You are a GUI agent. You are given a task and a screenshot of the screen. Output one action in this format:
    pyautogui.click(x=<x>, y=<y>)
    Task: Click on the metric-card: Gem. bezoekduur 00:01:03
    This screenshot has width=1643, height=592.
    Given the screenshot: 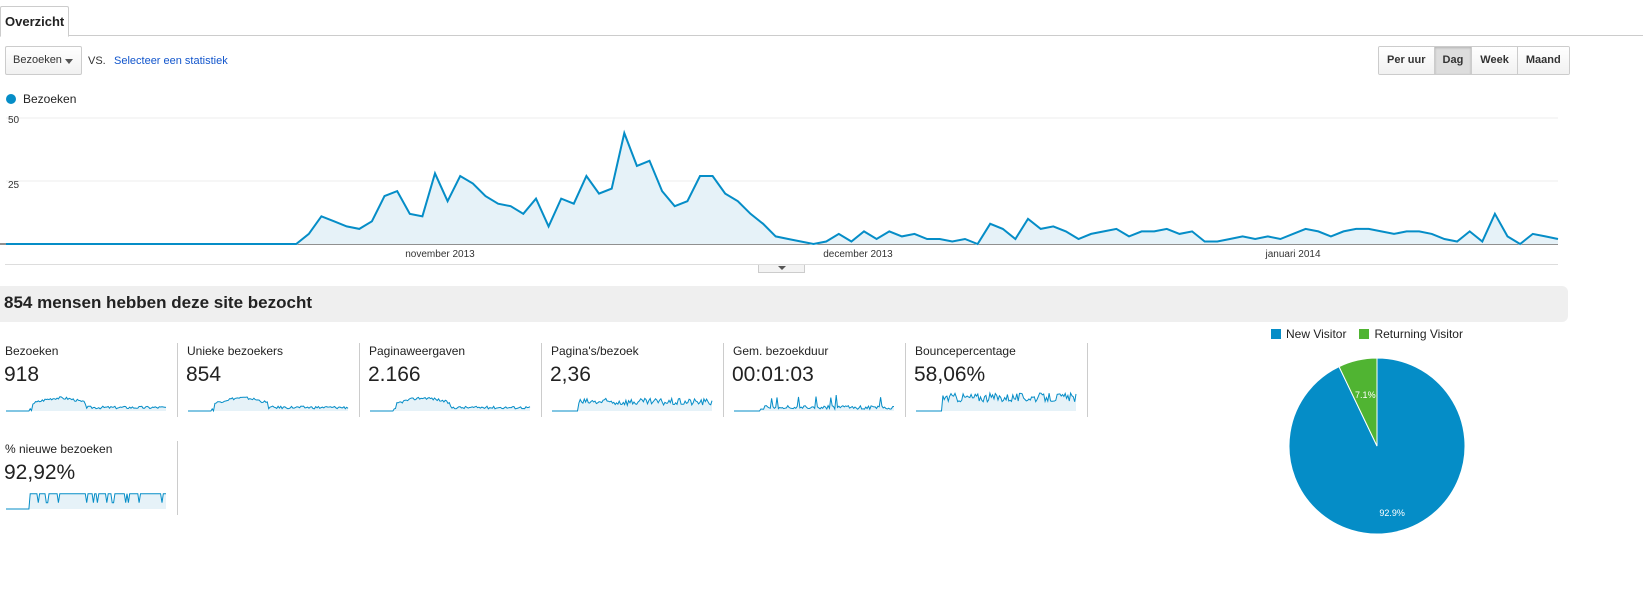 What is the action you would take?
    pyautogui.click(x=817, y=381)
    